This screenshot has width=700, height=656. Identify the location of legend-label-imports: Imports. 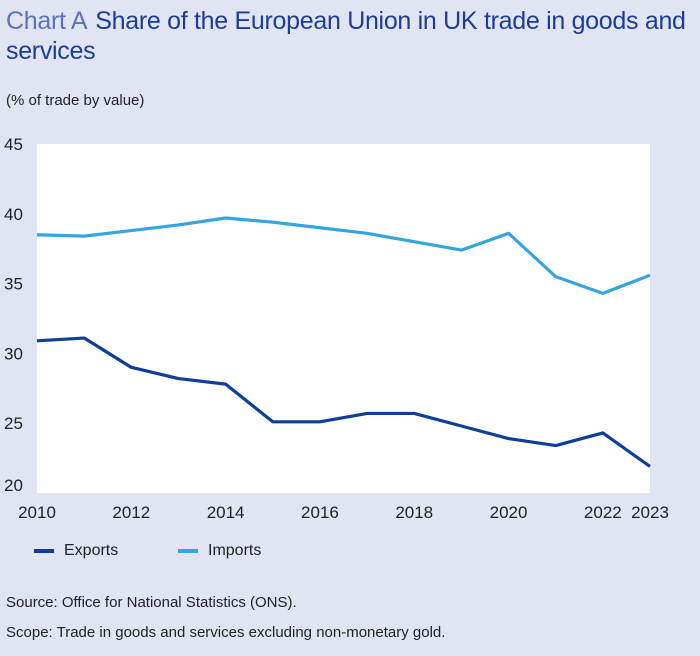
(235, 550).